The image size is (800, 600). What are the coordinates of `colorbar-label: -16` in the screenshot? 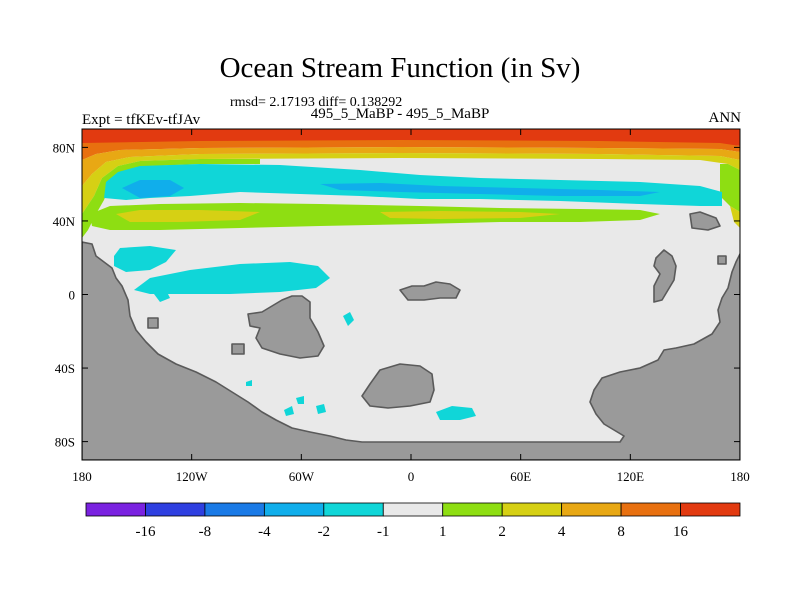 It's located at (145, 532).